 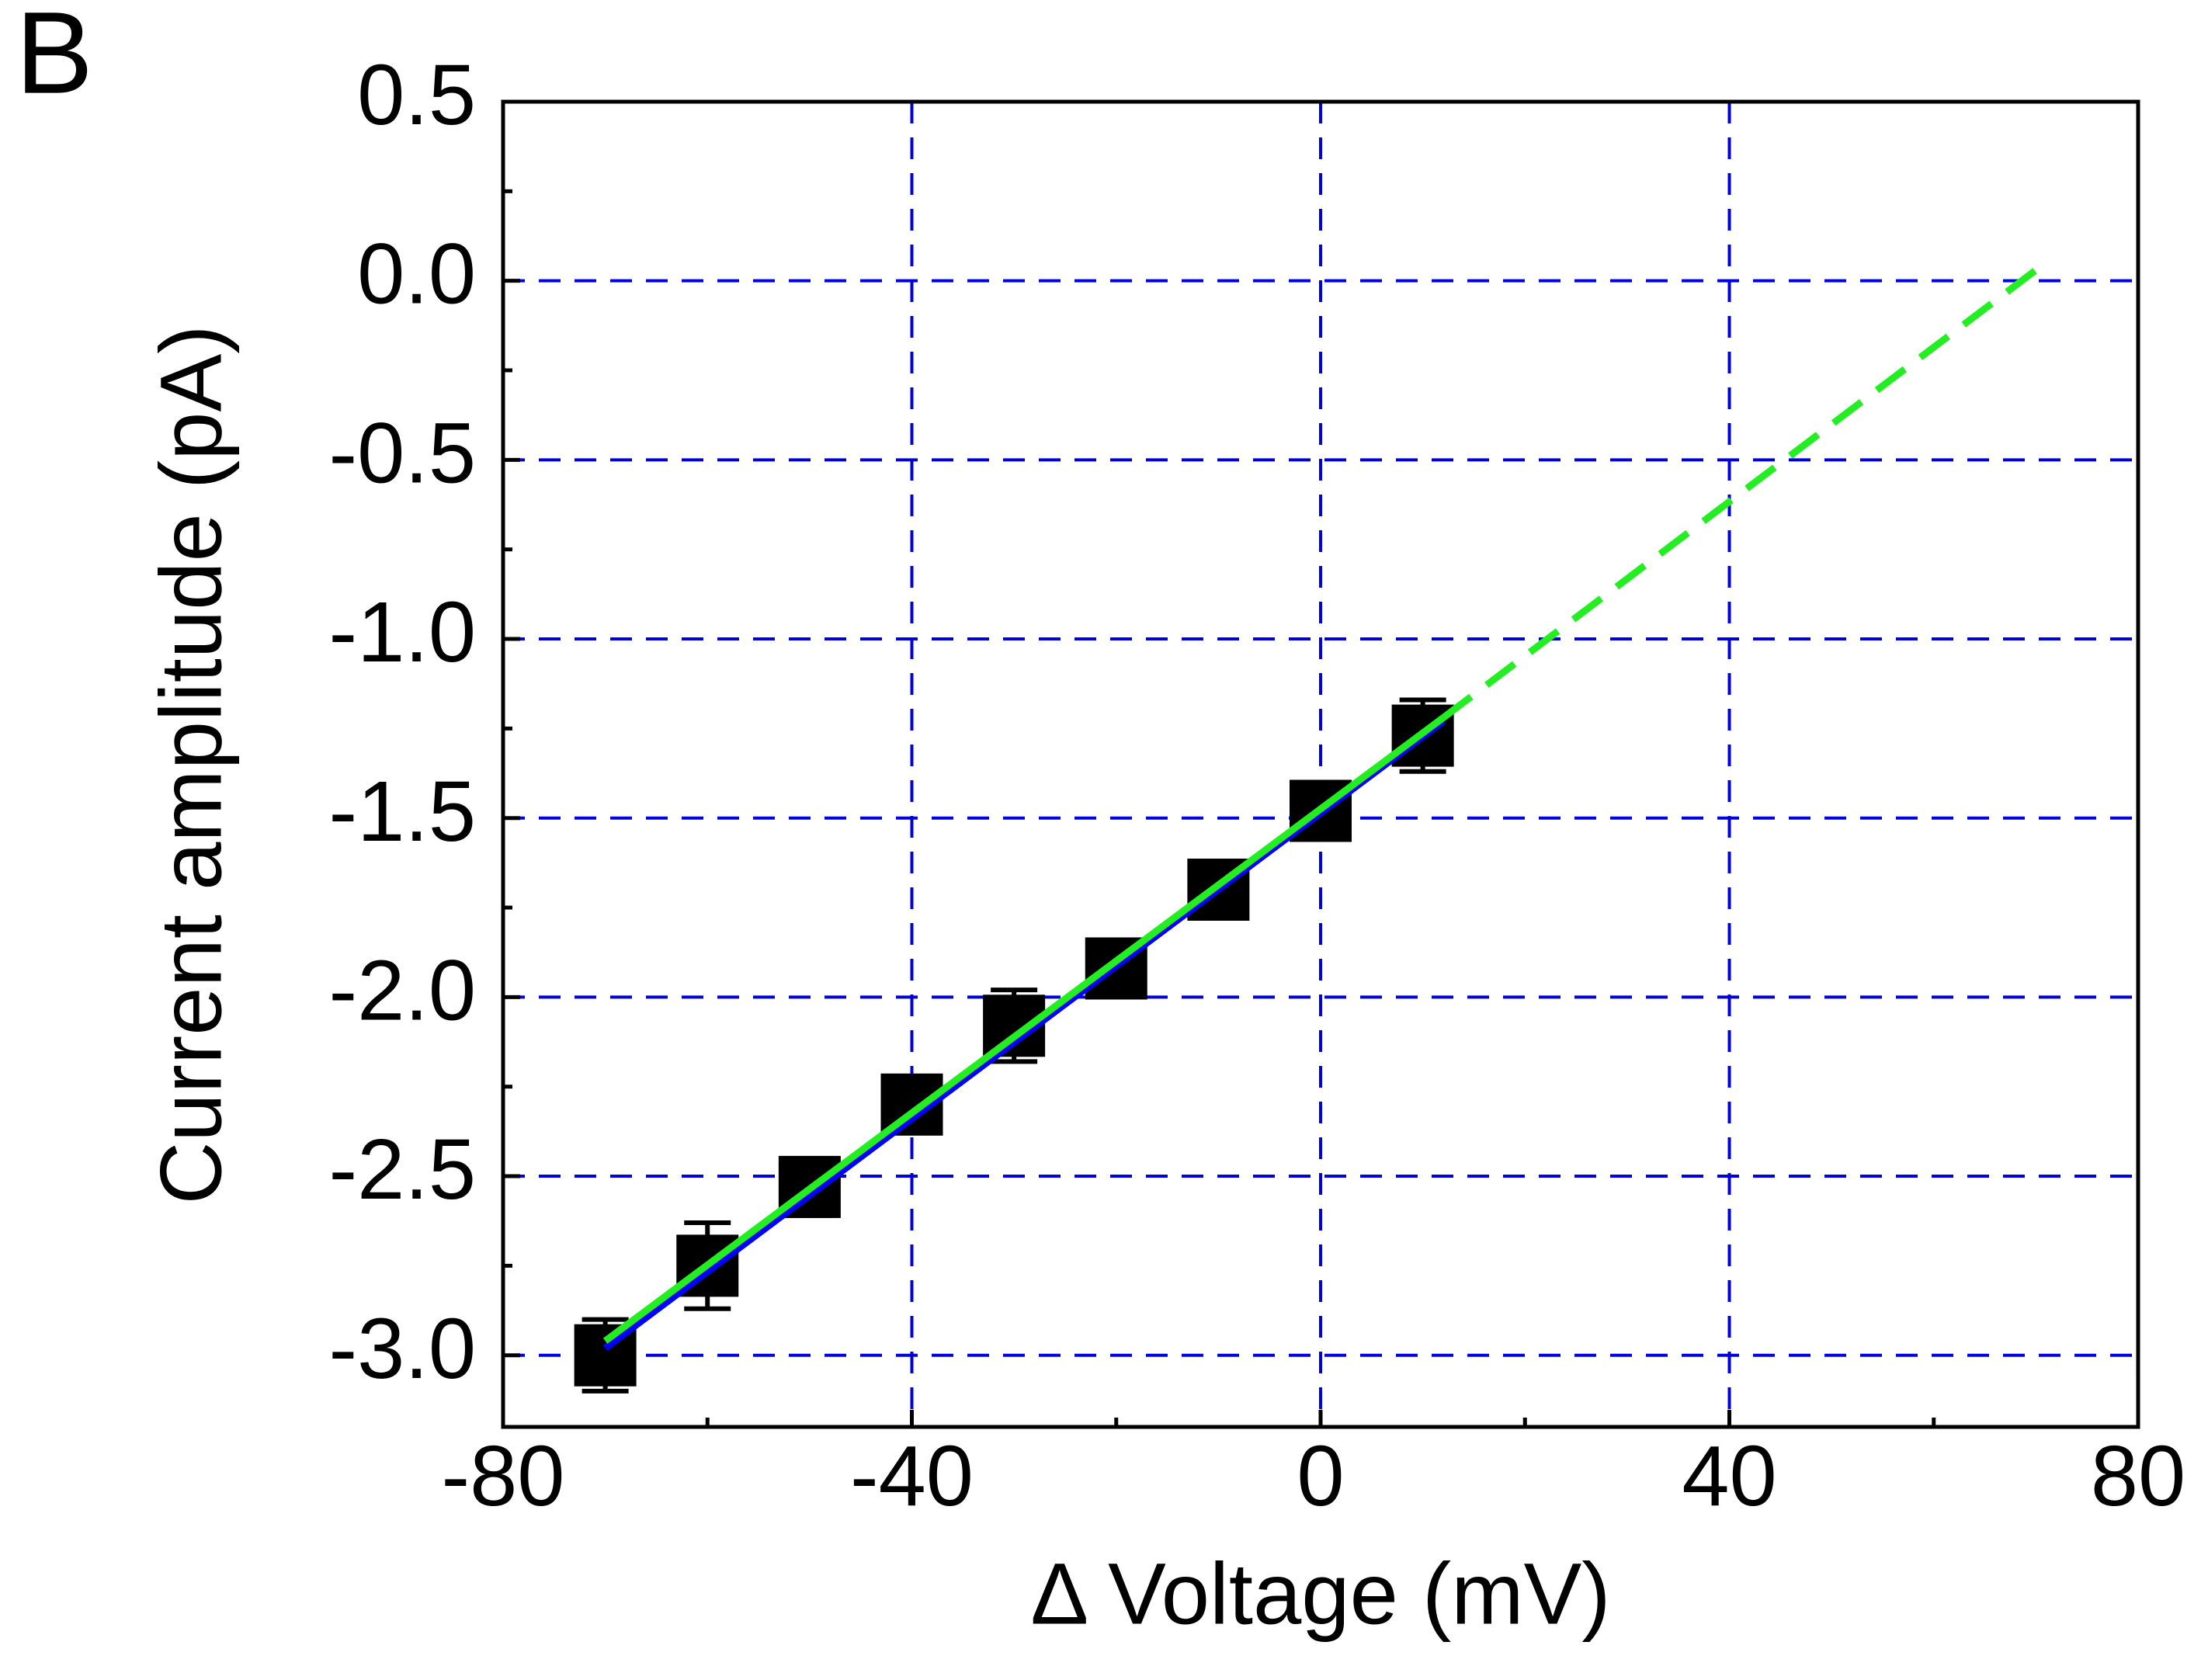 I want to click on y-tick-label: -2.0, so click(x=402, y=990).